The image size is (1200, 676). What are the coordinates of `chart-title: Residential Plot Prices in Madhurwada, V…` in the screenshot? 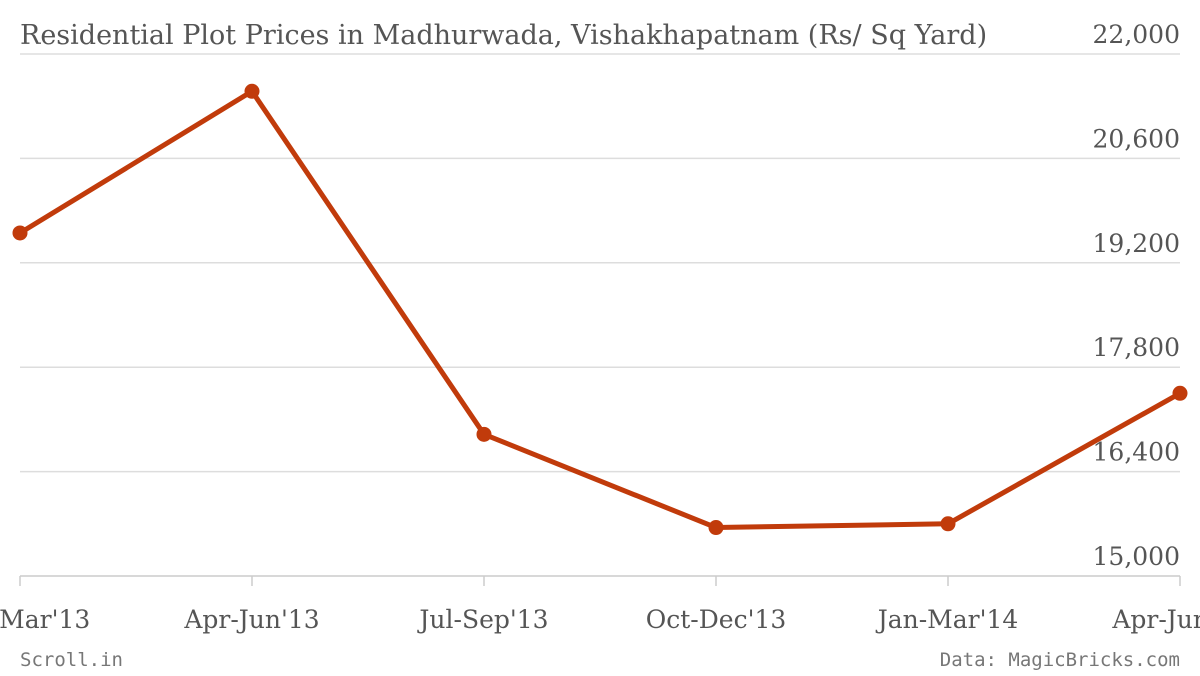 It's located at (503, 35).